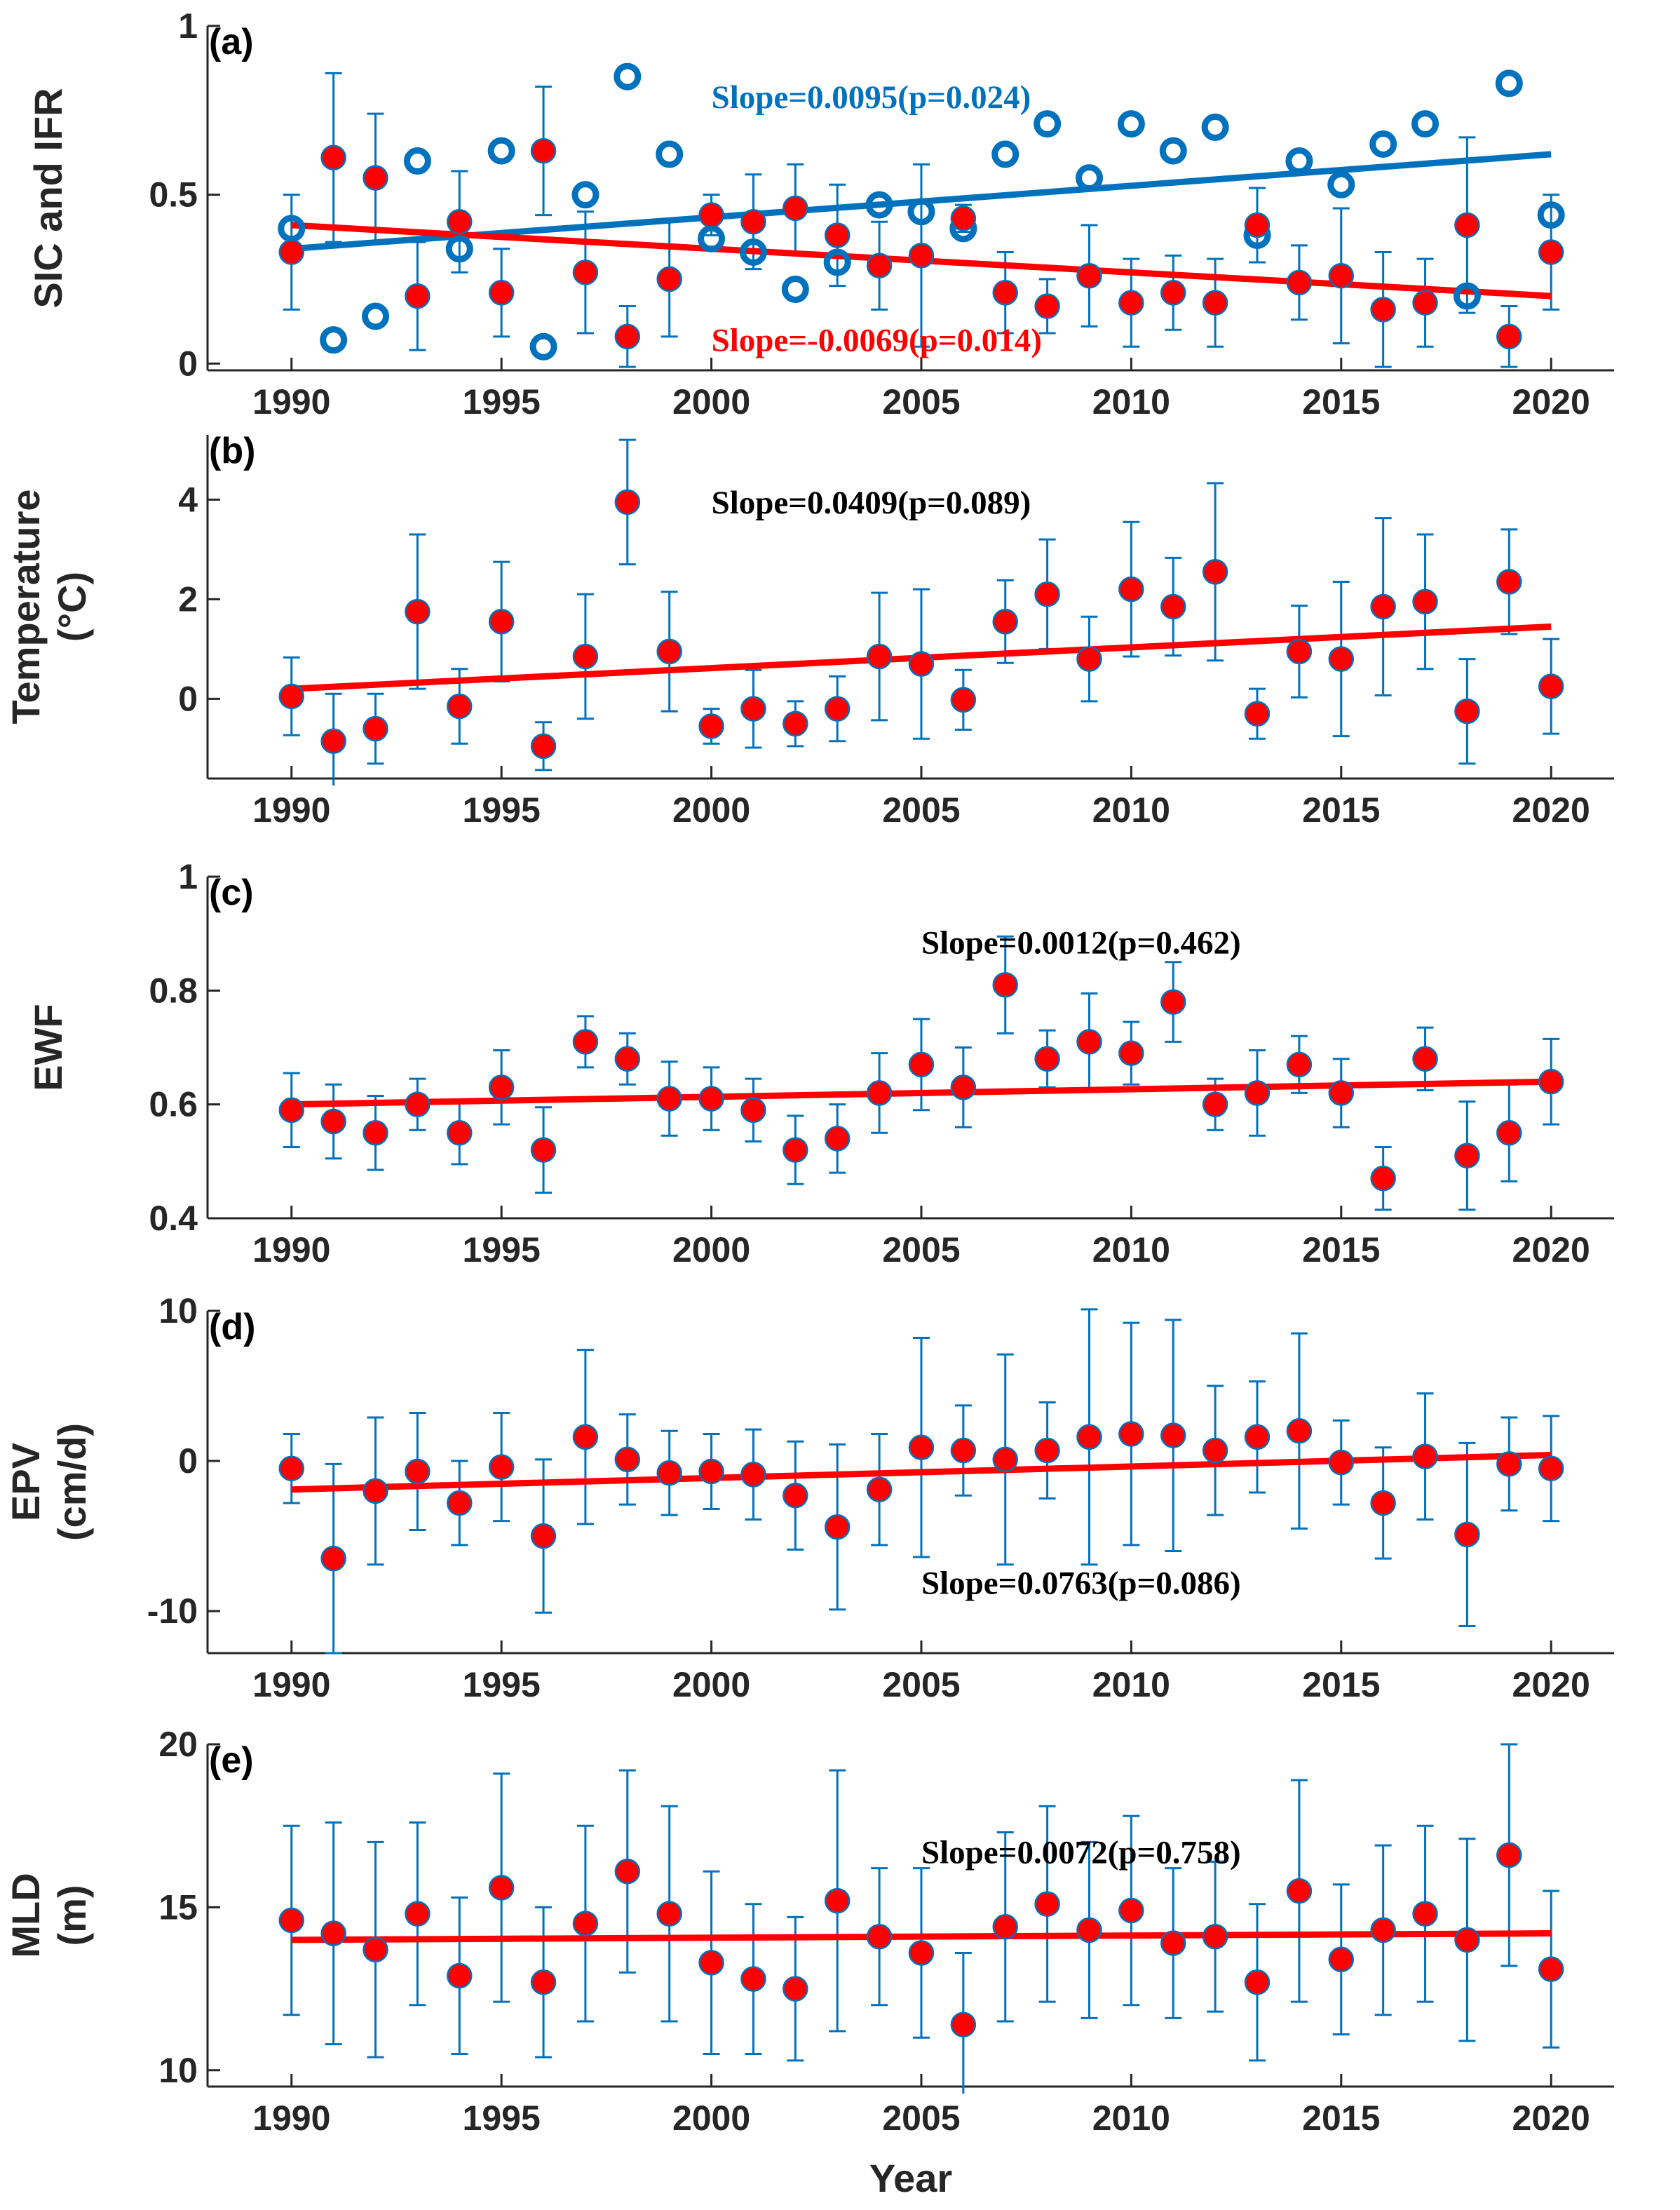 The height and width of the screenshot is (2210, 1680). Describe the element at coordinates (178, 1907) in the screenshot. I see `y-tick-label: 15` at that location.